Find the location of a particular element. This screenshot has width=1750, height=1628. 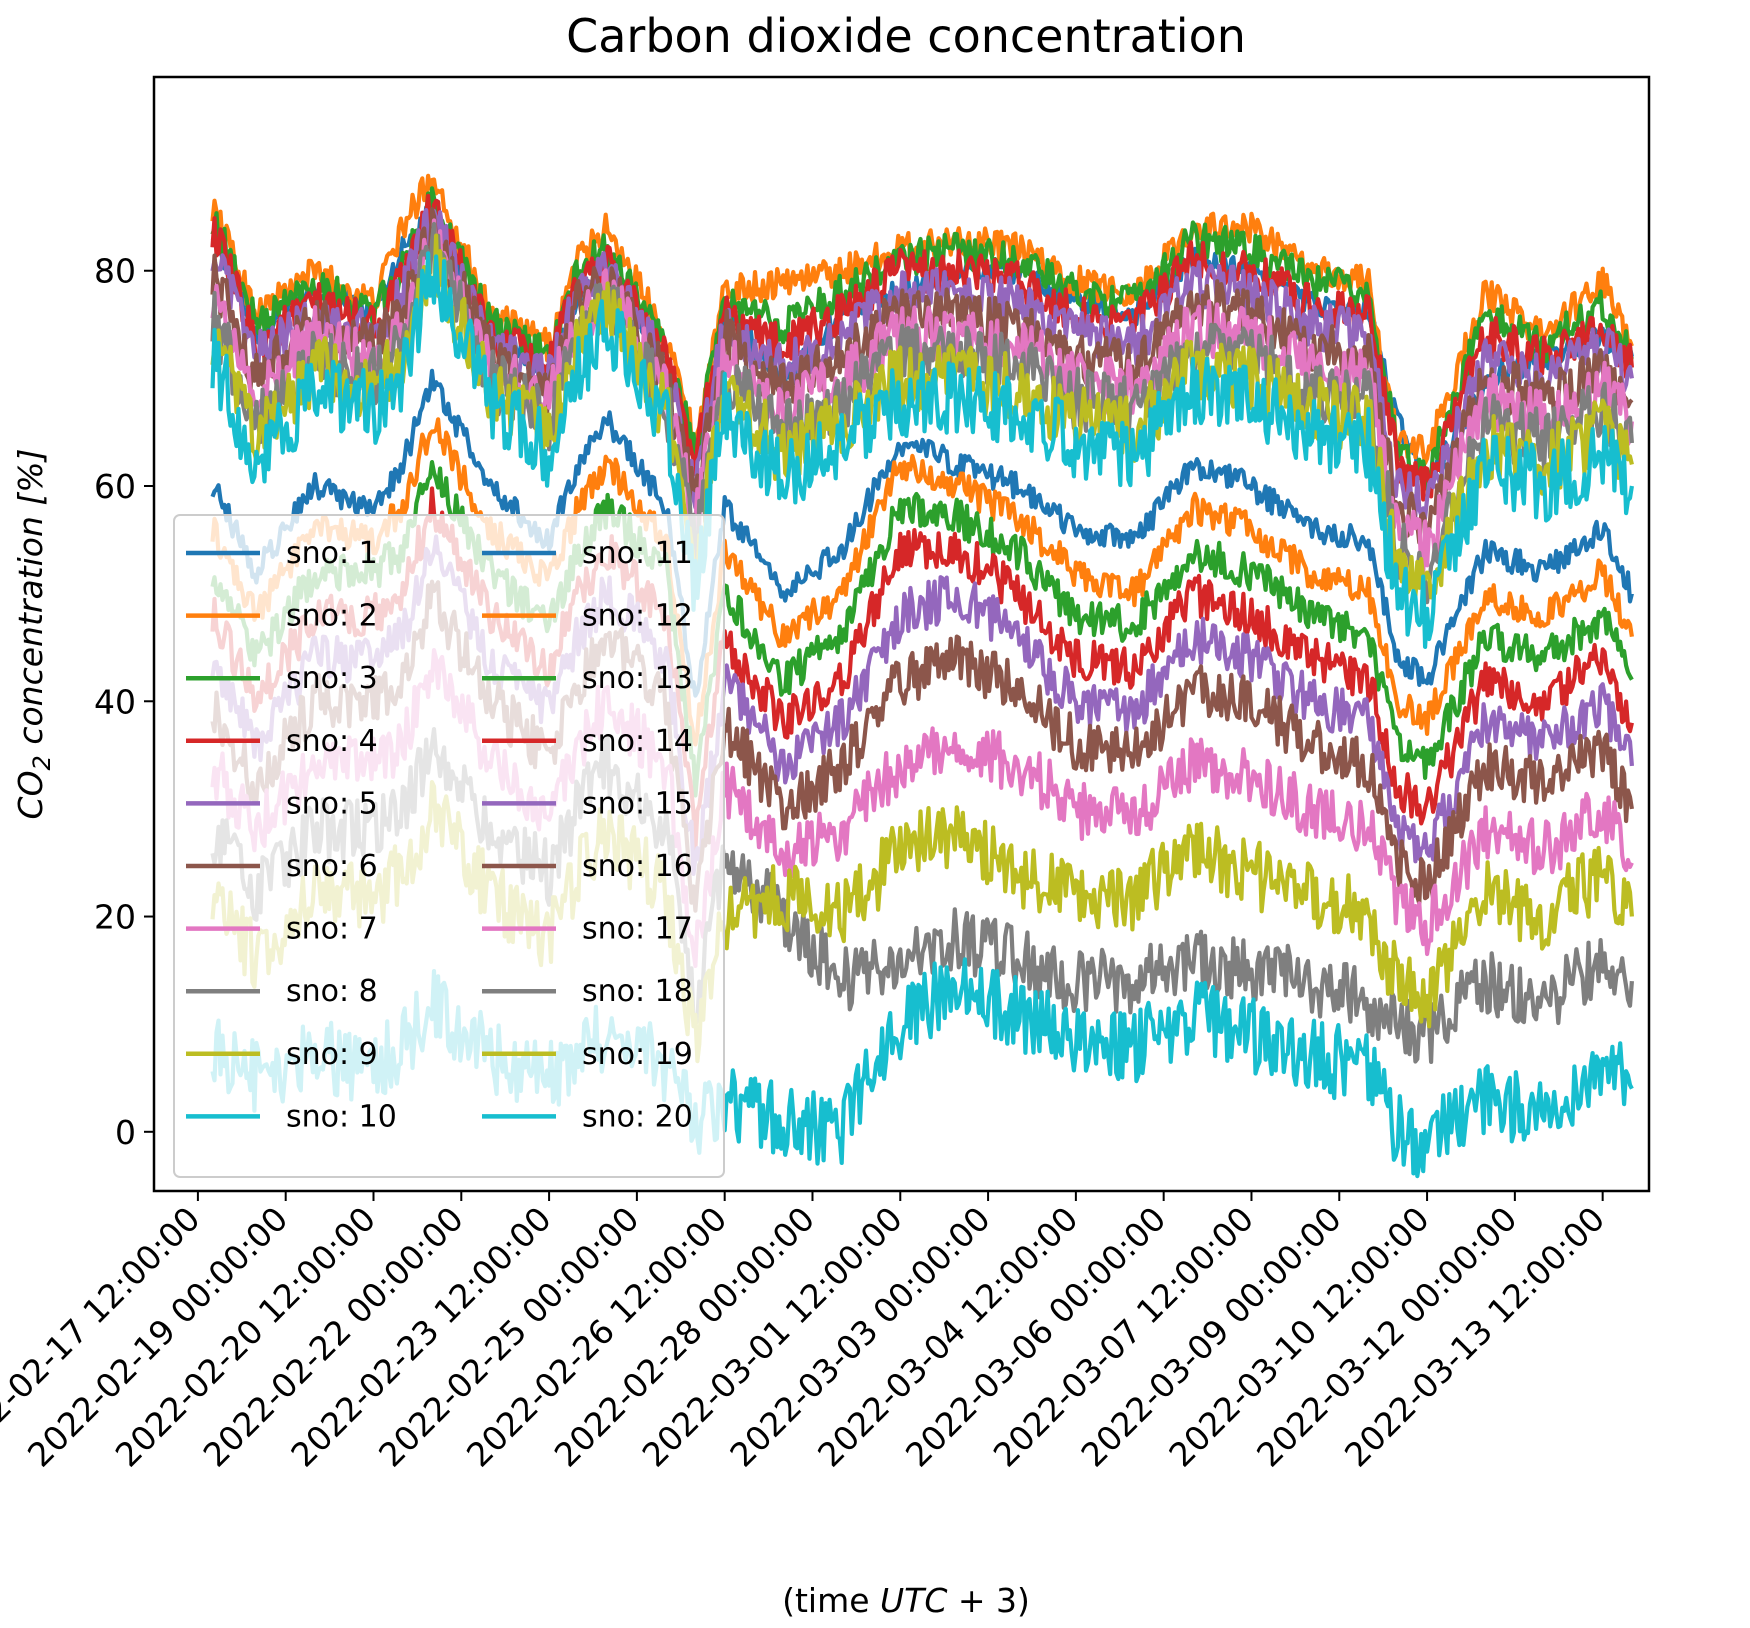

x-axis-label-rest: + 3) is located at coordinates (988, 1600).